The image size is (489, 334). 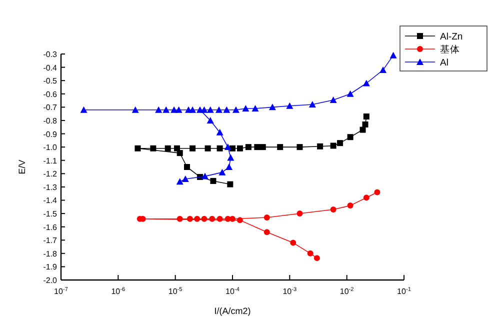 I want to click on x-tick-label: 10$^{-7}$, so click(x=61, y=291).